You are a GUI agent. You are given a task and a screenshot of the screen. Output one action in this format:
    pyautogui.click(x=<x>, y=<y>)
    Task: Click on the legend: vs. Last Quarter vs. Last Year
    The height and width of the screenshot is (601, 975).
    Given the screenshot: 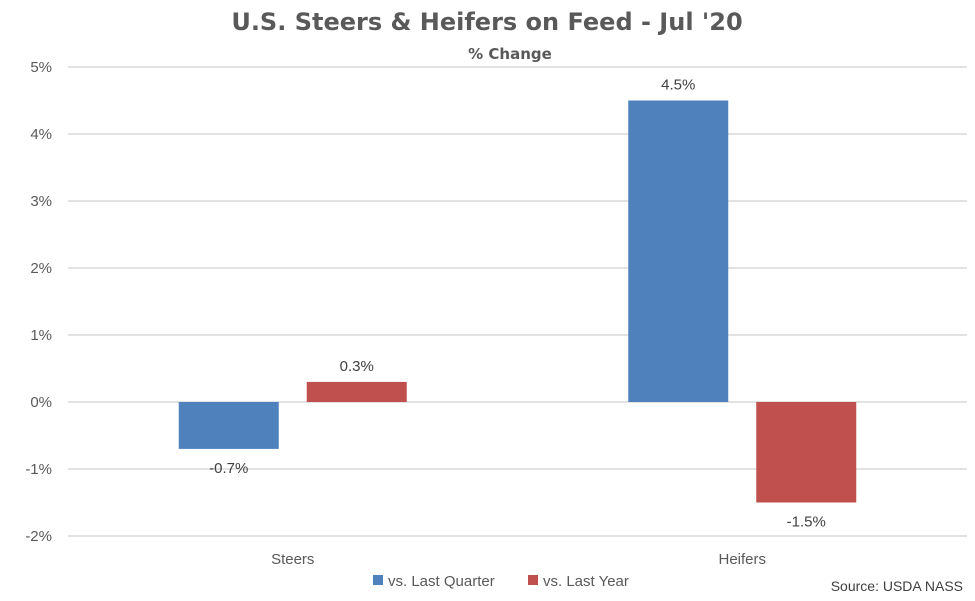 What is the action you would take?
    pyautogui.click(x=501, y=581)
    